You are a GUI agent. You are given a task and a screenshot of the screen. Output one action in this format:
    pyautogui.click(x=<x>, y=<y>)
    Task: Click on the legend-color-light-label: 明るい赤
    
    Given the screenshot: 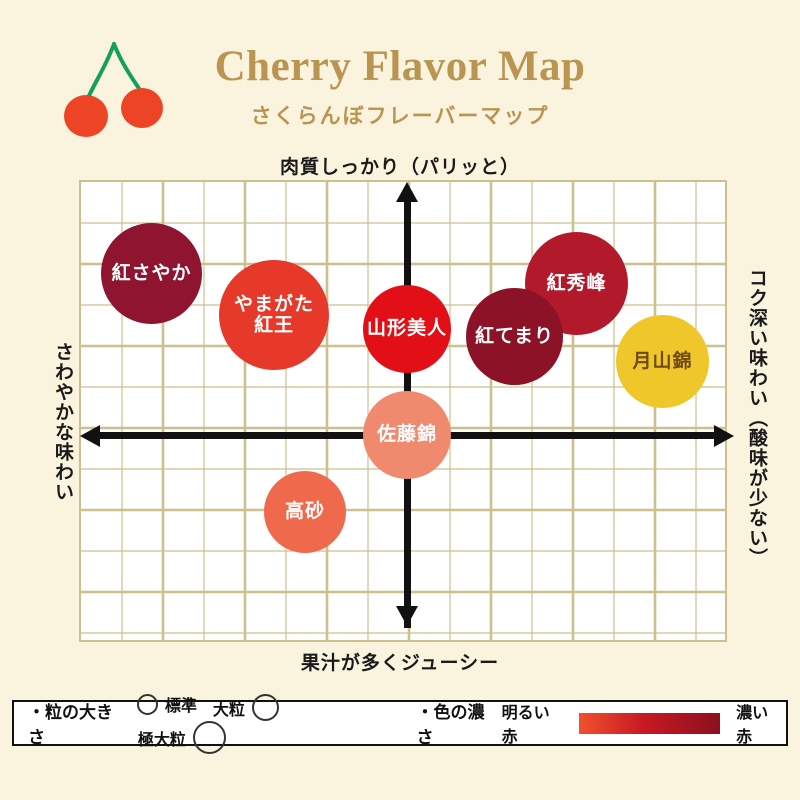 What is the action you would take?
    pyautogui.click(x=525, y=725)
    